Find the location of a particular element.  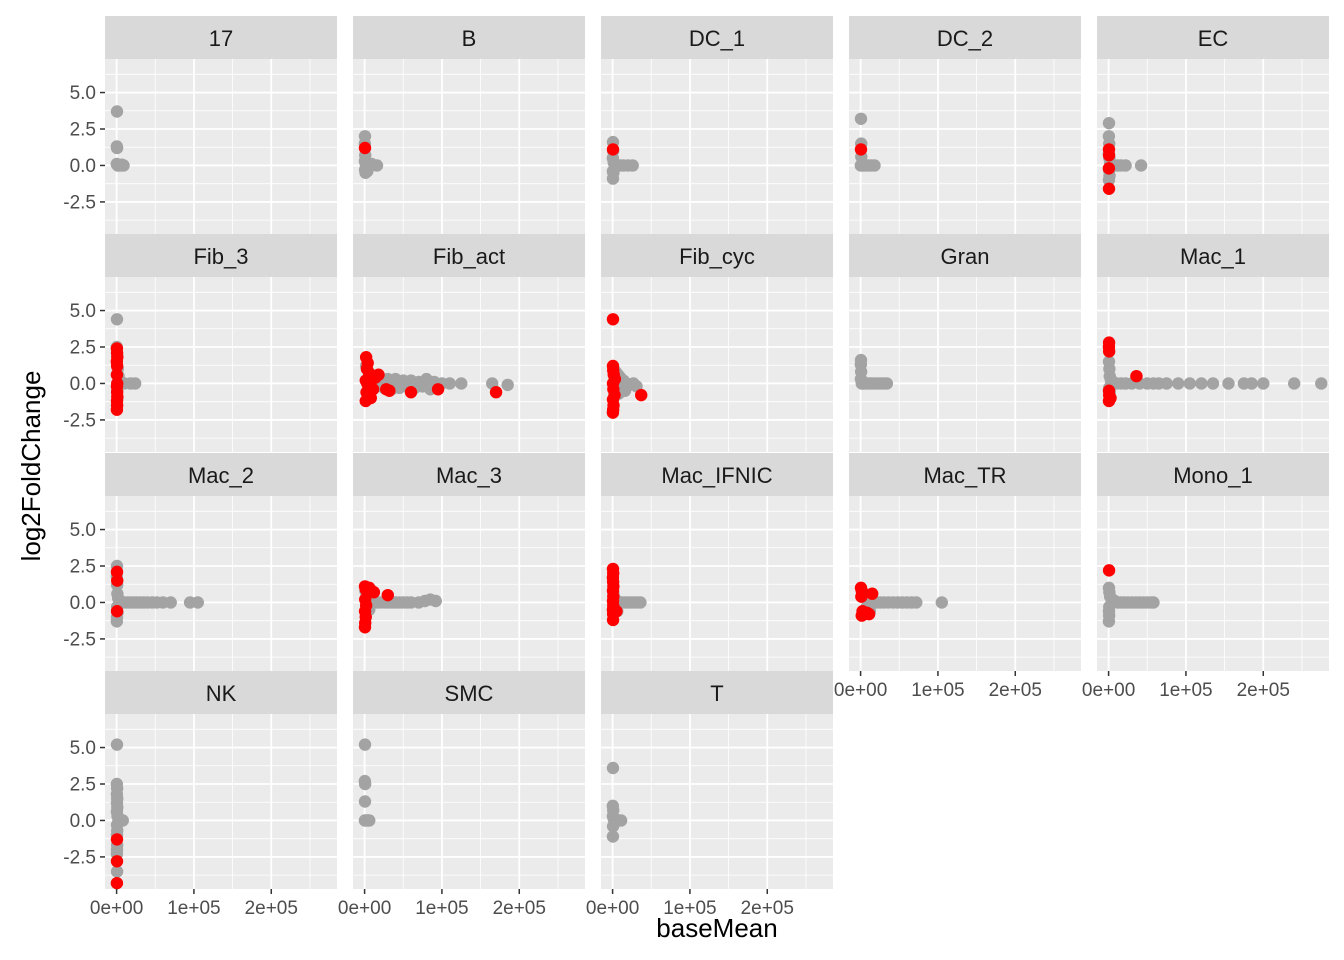

x-axis-title: baseMean is located at coordinates (716, 928).